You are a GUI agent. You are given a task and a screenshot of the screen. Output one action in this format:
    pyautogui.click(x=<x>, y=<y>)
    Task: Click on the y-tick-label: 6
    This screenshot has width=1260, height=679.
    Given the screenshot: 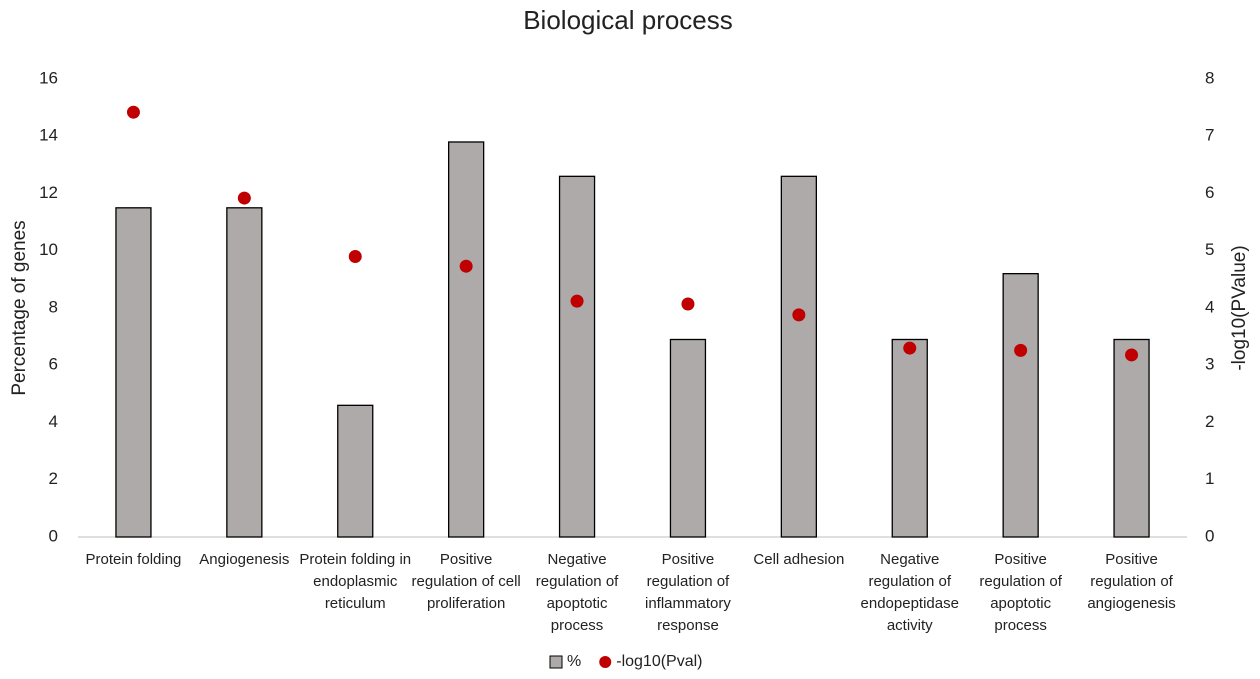 What is the action you would take?
    pyautogui.click(x=53, y=364)
    